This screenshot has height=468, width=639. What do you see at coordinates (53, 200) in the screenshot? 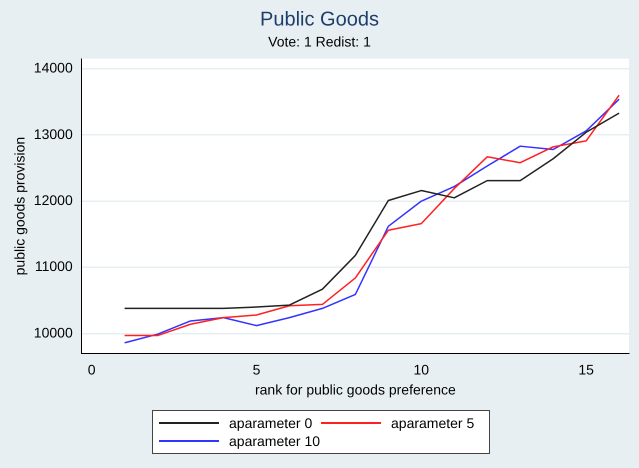
I see `y-tick-label: 12000` at bounding box center [53, 200].